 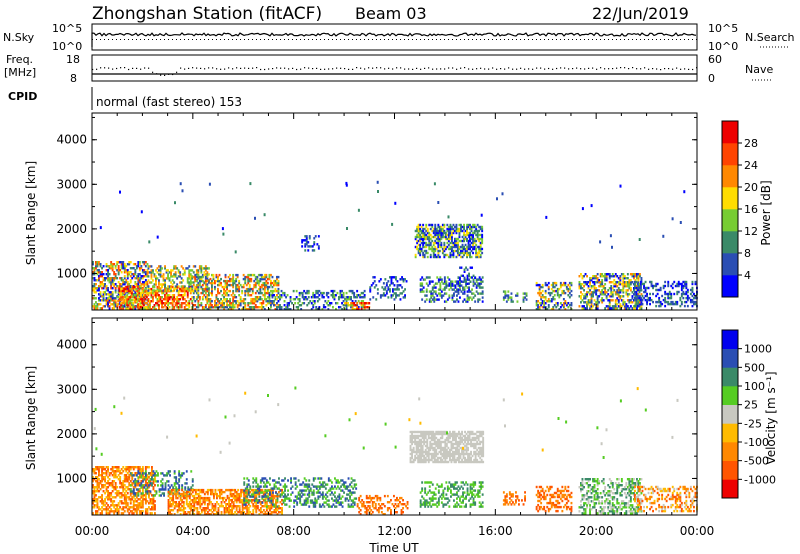 I want to click on nsearch-label: N.Search, so click(x=770, y=37).